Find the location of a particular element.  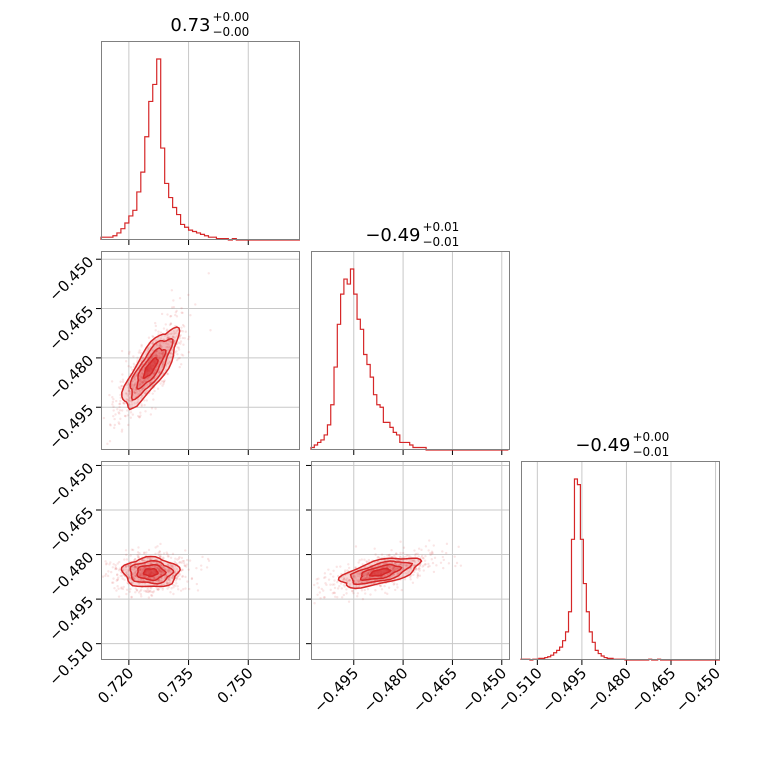

panel-title-2: −0.49 +0.00−0.01 is located at coordinates (622, 444).